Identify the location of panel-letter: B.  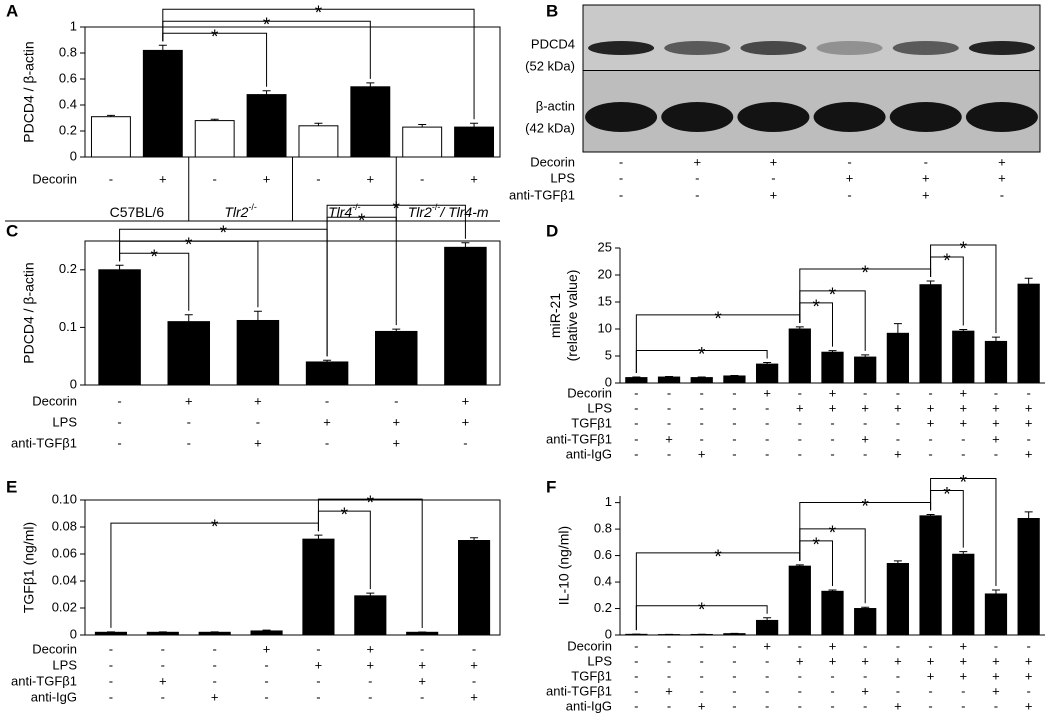
(552, 10).